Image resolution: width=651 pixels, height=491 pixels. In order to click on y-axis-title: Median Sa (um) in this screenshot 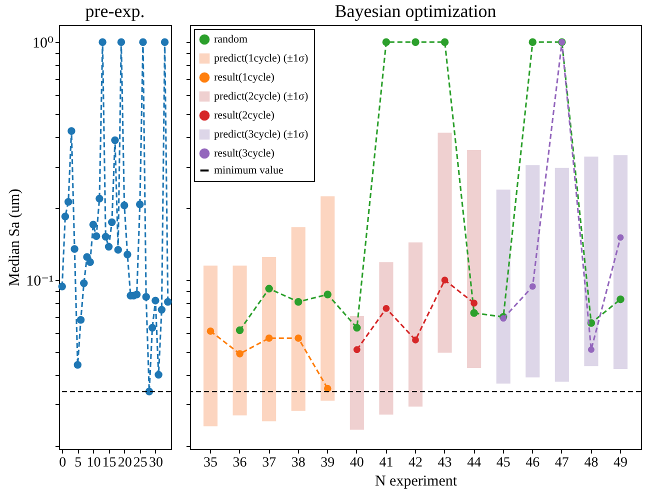, I will do `click(15, 237)`.